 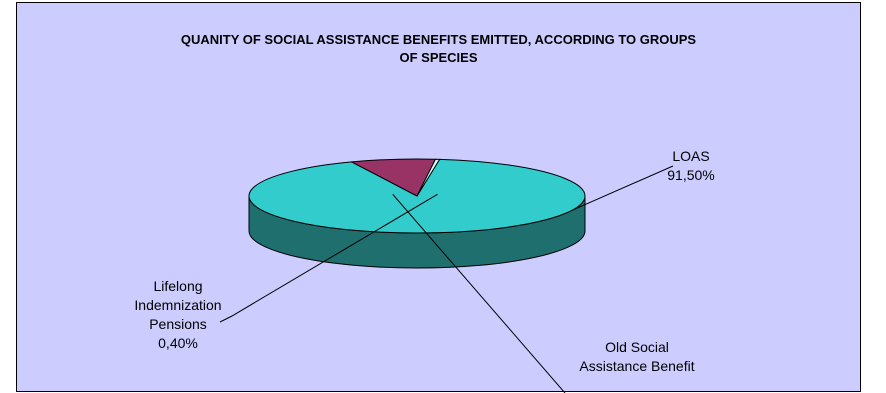 I want to click on label-lifelong-indemnization-pensions: Lifelong Indemnization Pensions 0,40%, so click(x=178, y=315).